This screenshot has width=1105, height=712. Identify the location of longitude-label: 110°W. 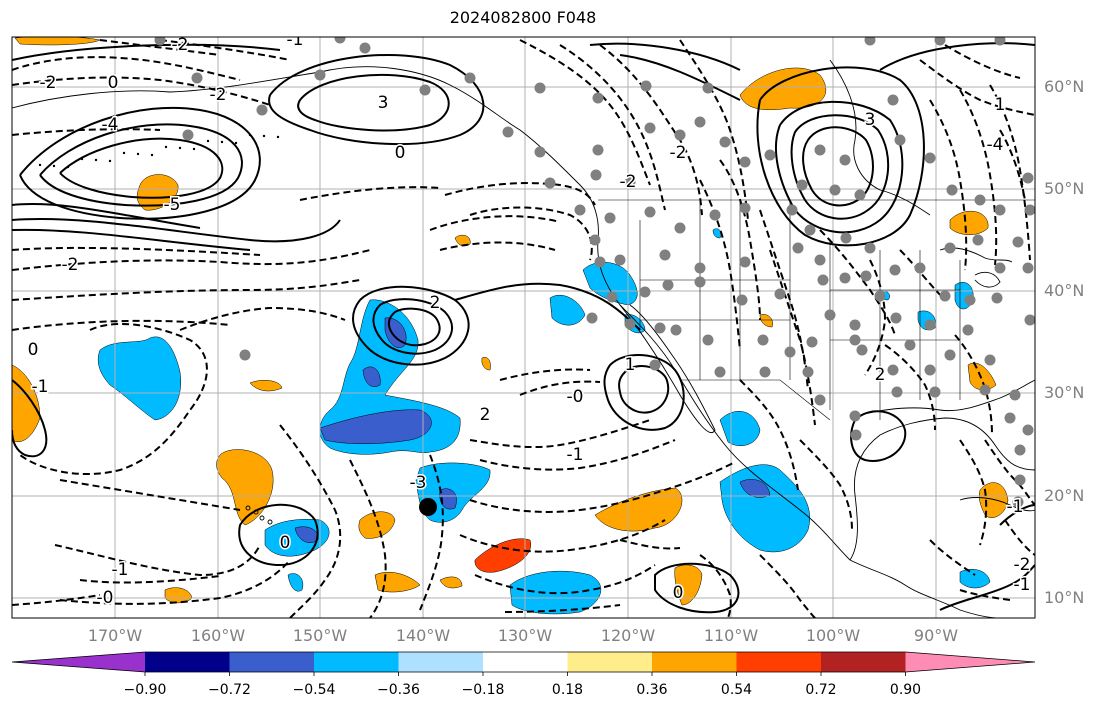
(731, 635).